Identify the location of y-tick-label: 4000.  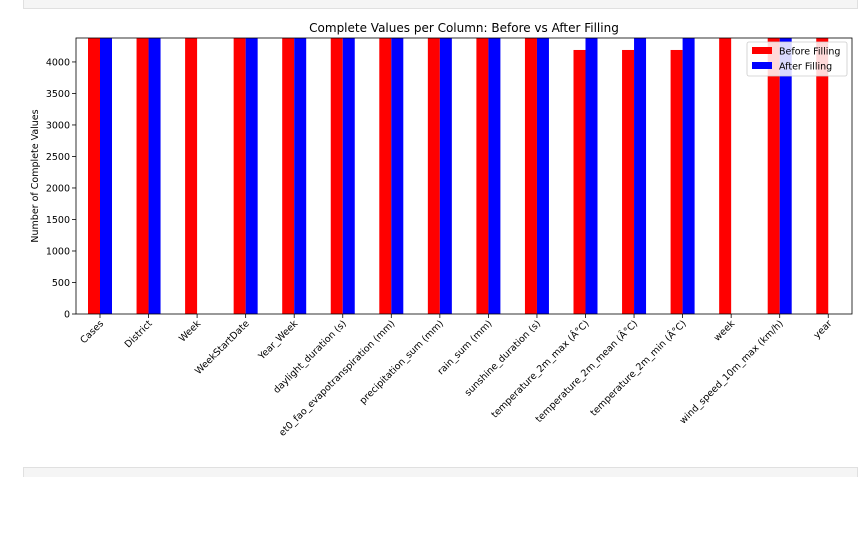
(58, 62).